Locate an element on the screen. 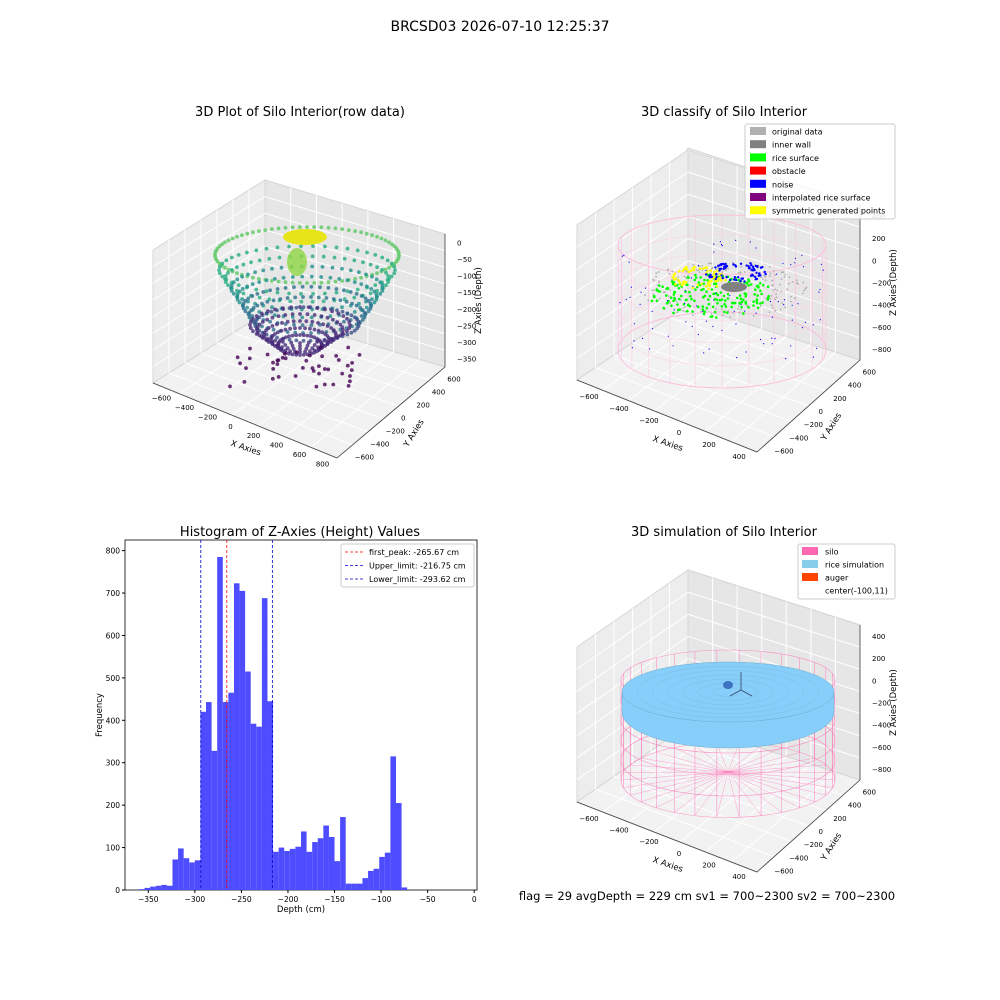  x-tick-label: 400 is located at coordinates (738, 877).